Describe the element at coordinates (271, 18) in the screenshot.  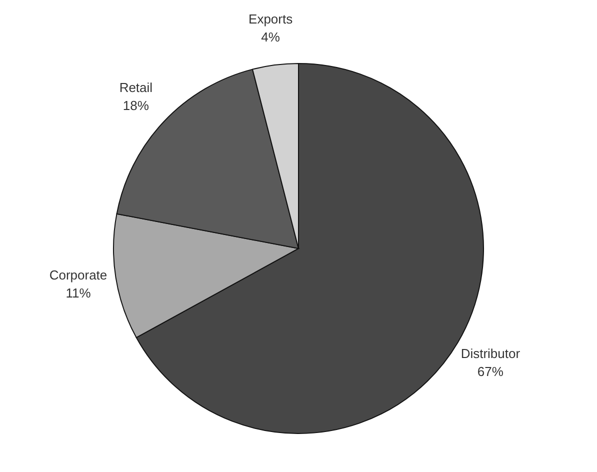
I see `slice-label: Exports` at that location.